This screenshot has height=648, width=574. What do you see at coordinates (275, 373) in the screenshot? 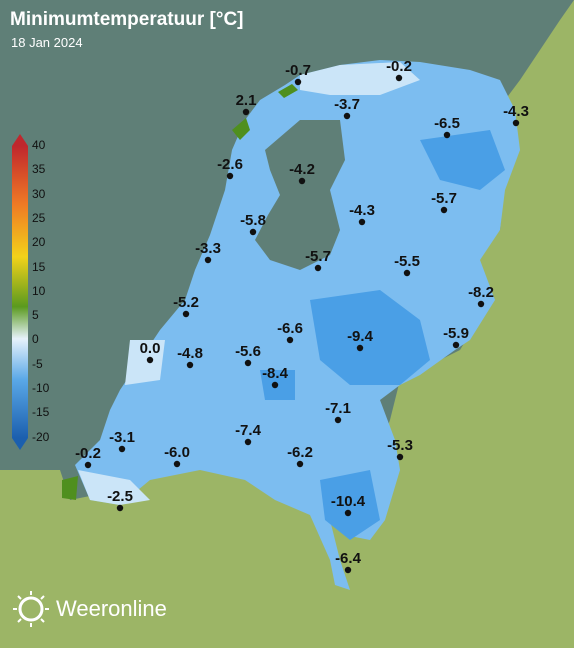
I see `station-temperature-label: -8.4` at bounding box center [275, 373].